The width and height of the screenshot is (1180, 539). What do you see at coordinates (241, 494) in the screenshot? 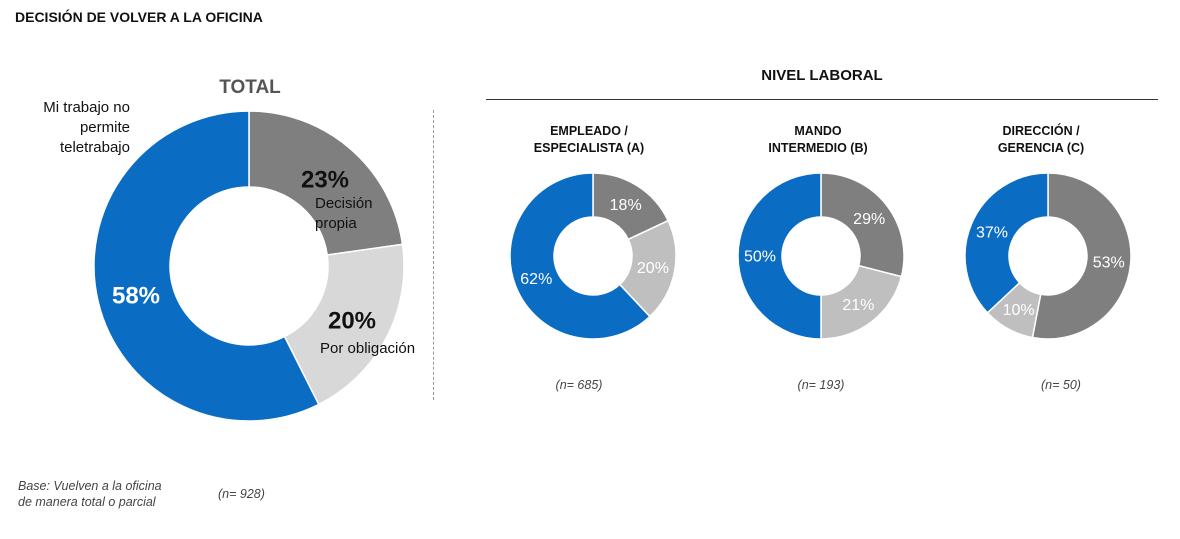
I see `base-n-label: (n= 928)` at bounding box center [241, 494].